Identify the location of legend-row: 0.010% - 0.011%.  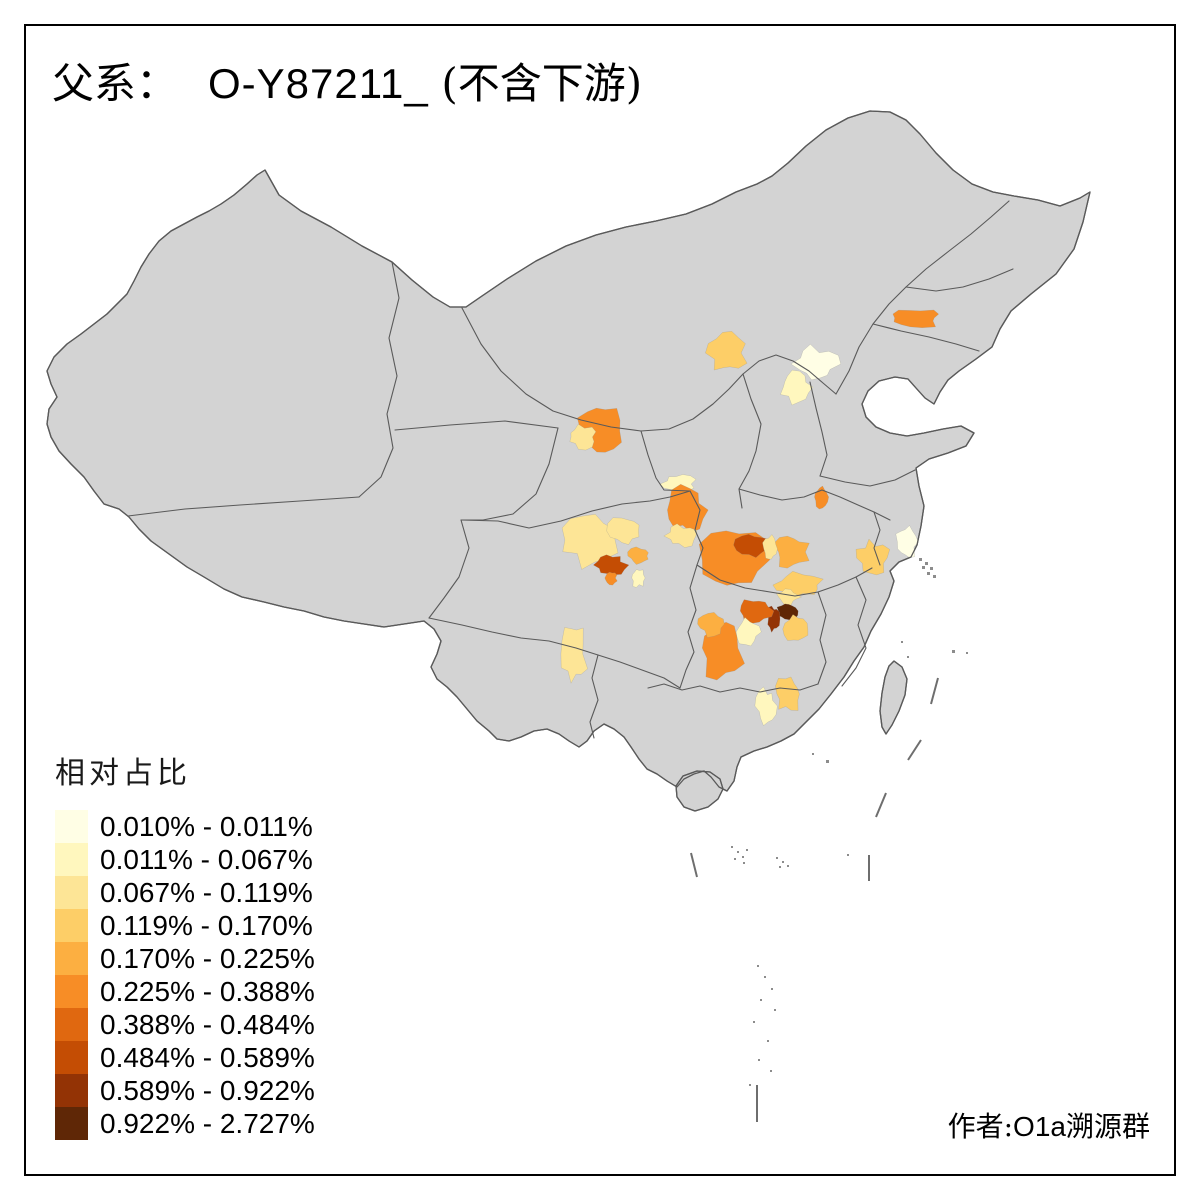
(185, 826).